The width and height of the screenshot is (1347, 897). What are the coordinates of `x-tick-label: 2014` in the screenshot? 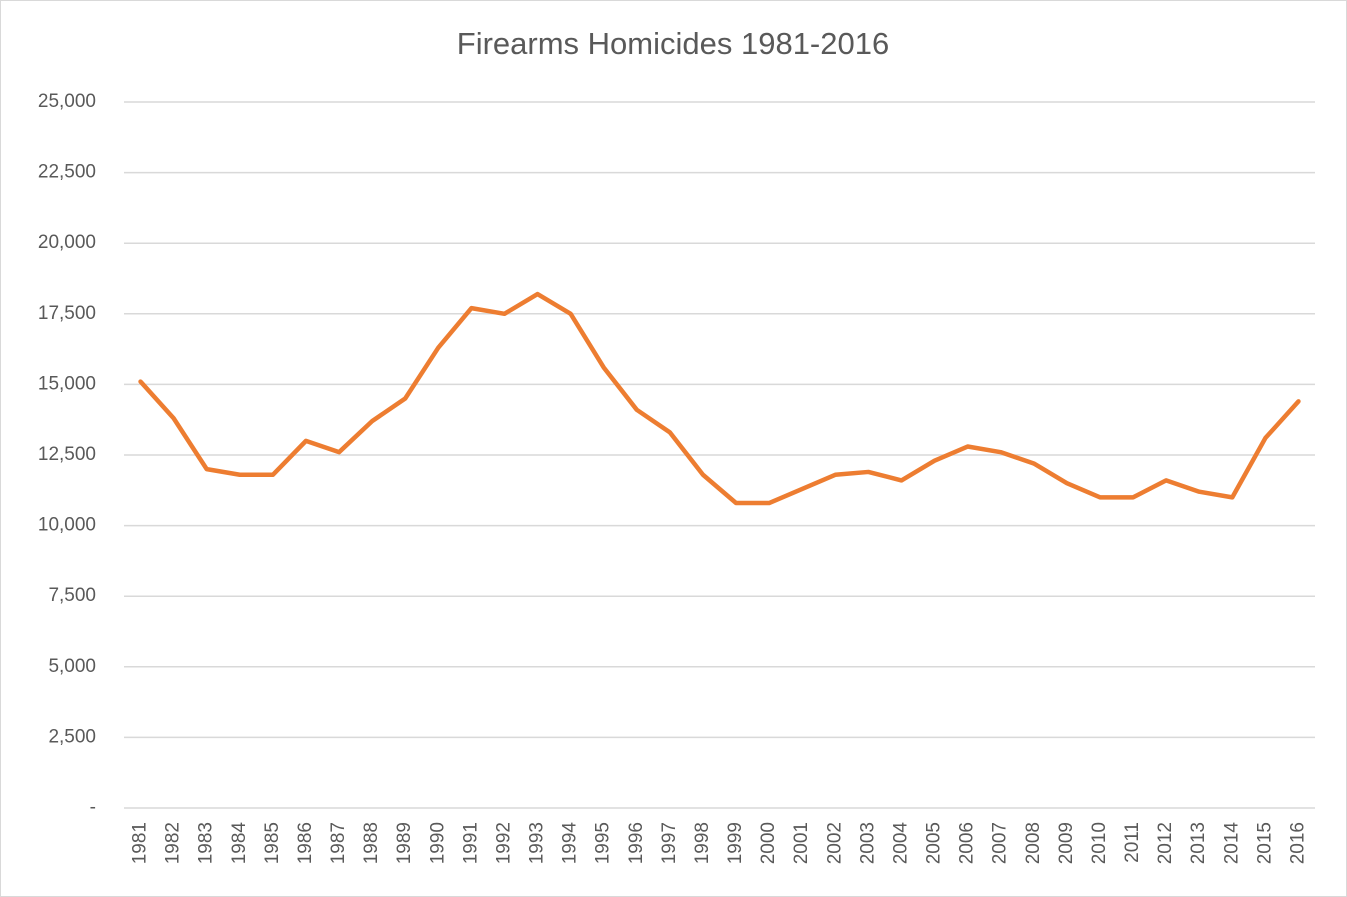 It's located at (1231, 843).